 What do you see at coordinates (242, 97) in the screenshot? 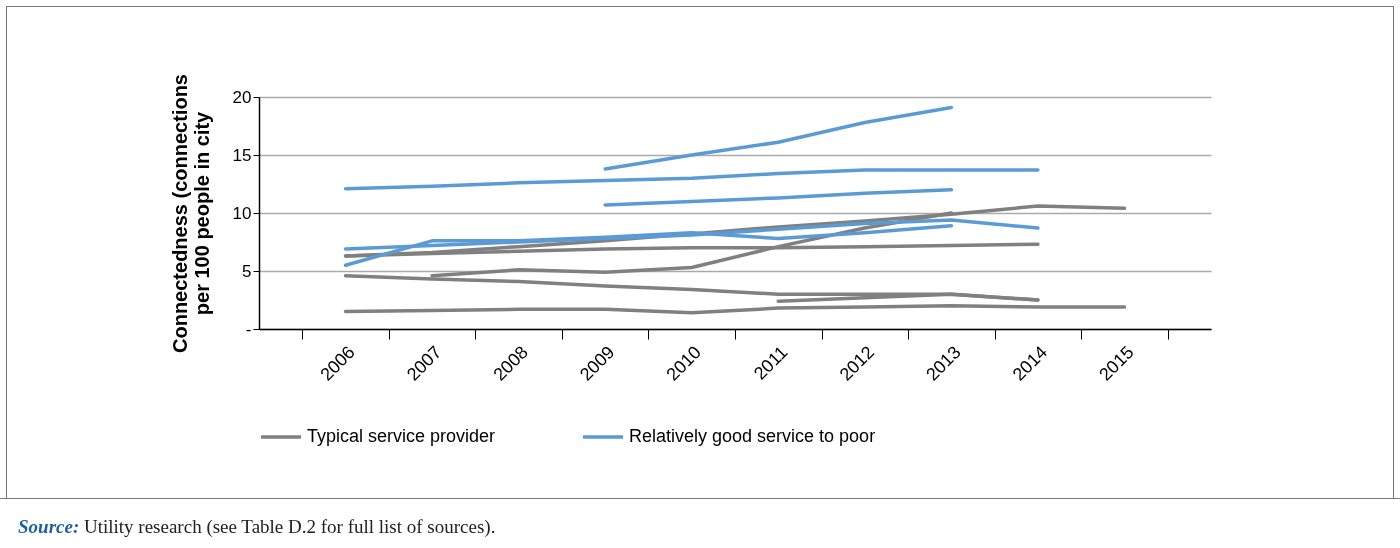
I see `y-tick-label: 20` at bounding box center [242, 97].